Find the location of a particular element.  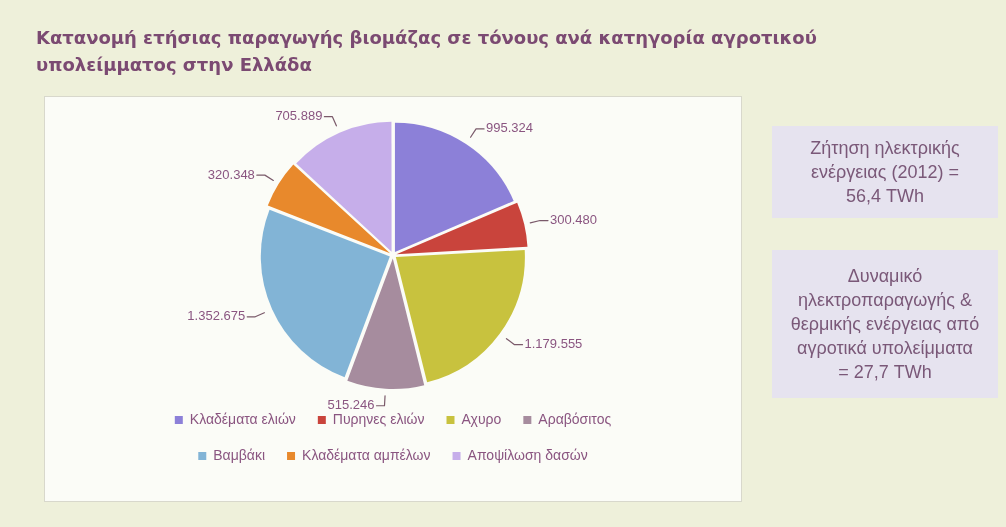

legend-label: Κλαδέματα ελιών is located at coordinates (242, 418).